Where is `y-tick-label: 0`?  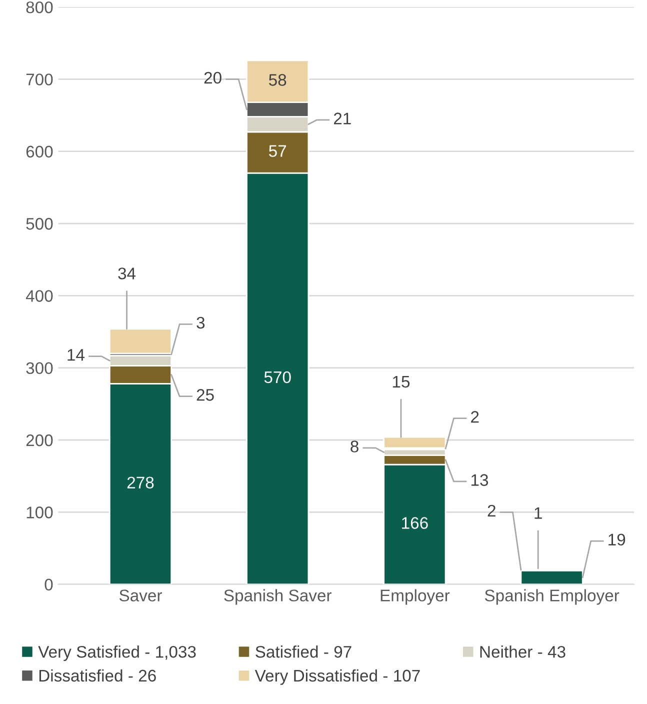
y-tick-label: 0 is located at coordinates (48, 584).